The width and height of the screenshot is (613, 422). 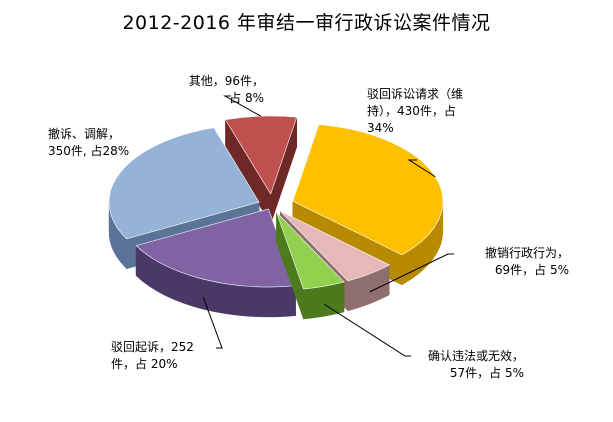 What do you see at coordinates (310, 265) in the screenshot?
I see `pie-slice-confirm-illegal` at bounding box center [310, 265].